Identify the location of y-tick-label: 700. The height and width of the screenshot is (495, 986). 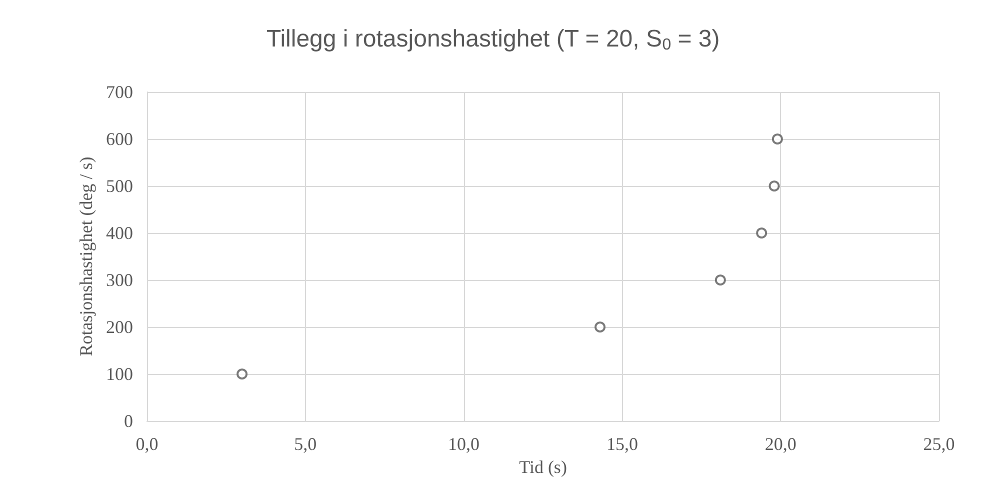
(119, 92).